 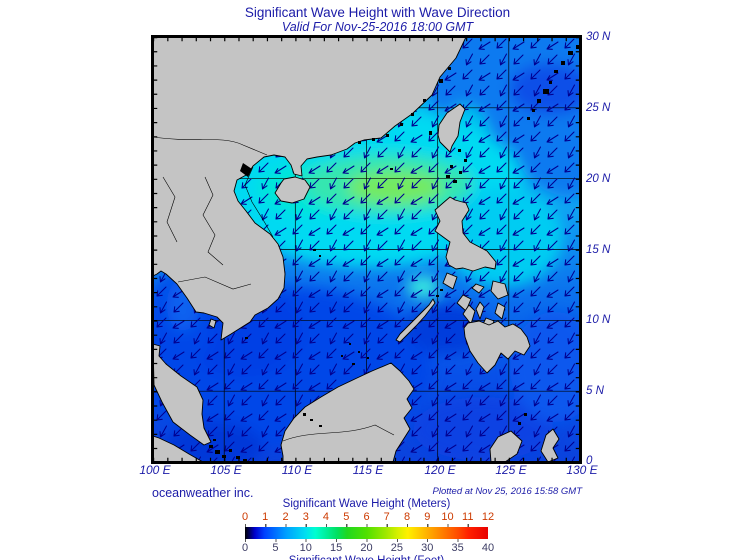 What do you see at coordinates (226, 470) in the screenshot?
I see `x-axis-label: 105 E` at bounding box center [226, 470].